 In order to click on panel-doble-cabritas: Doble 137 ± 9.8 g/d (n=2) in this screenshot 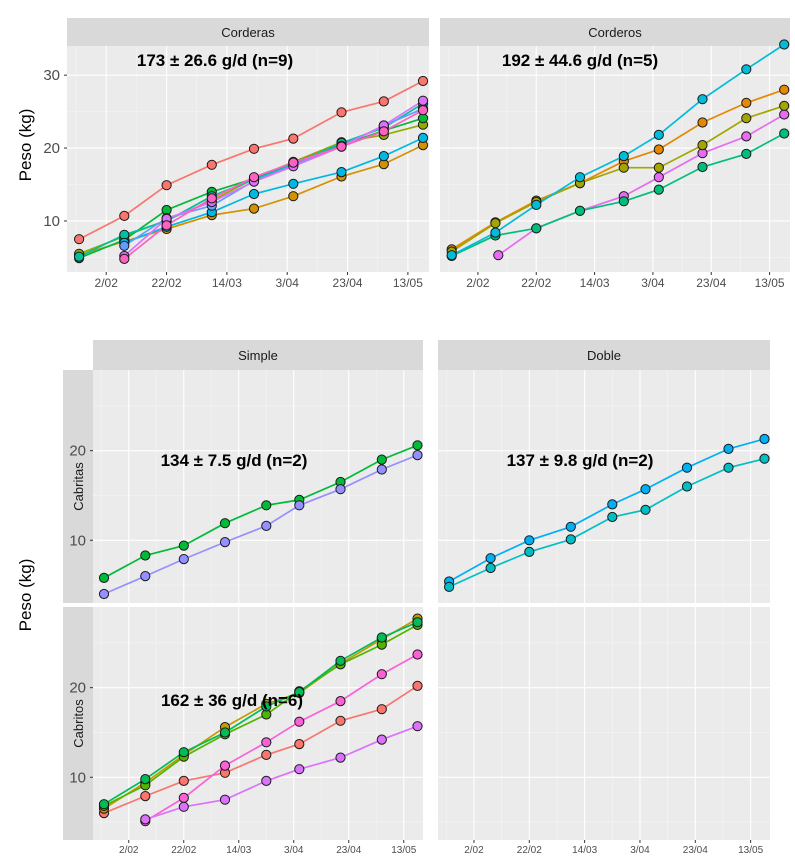, I will do `click(604, 471)`.